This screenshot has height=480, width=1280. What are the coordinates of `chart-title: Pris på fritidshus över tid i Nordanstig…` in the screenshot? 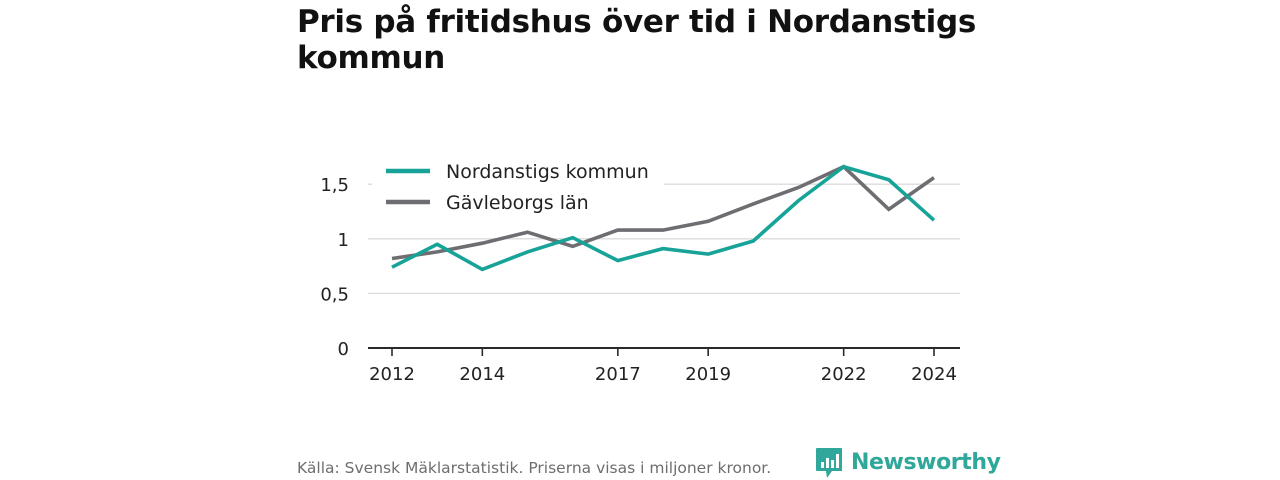 It's located at (637, 40).